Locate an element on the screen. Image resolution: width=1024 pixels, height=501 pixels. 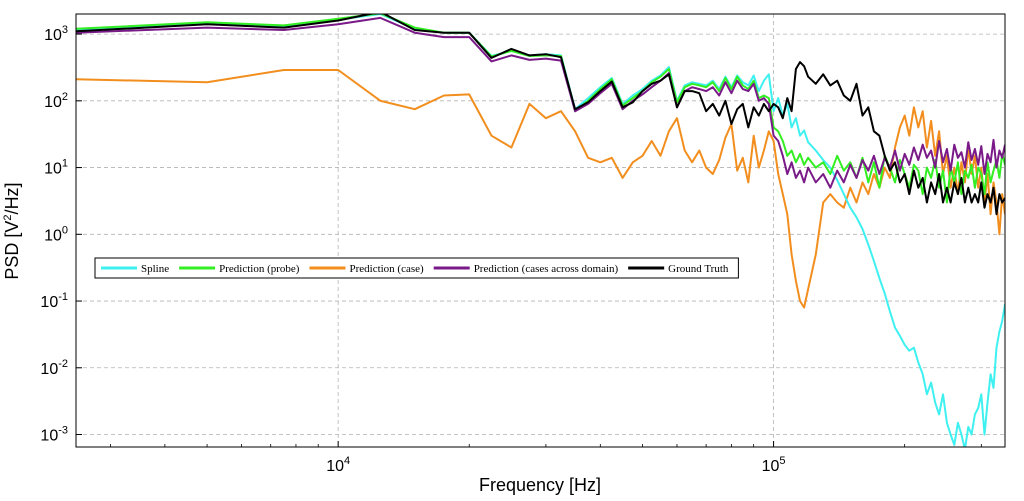
y-axis-title-prefix: PSD [V is located at coordinates (12, 250).